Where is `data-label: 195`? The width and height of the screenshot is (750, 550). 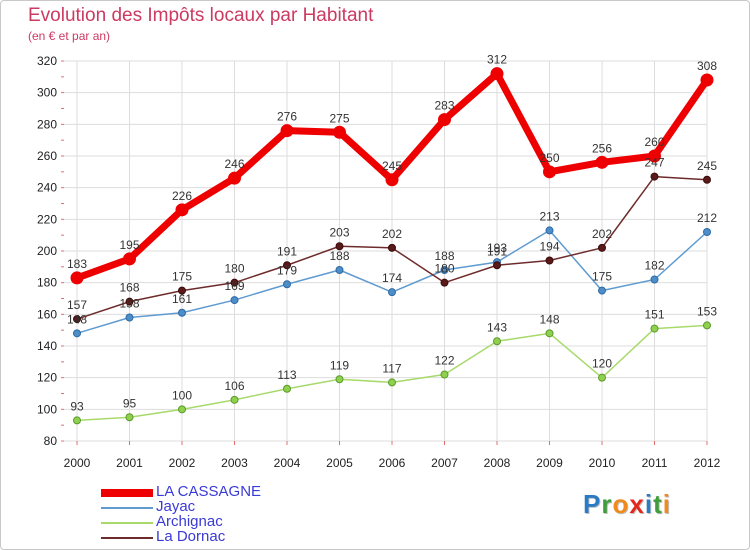 data-label: 195 is located at coordinates (129, 245).